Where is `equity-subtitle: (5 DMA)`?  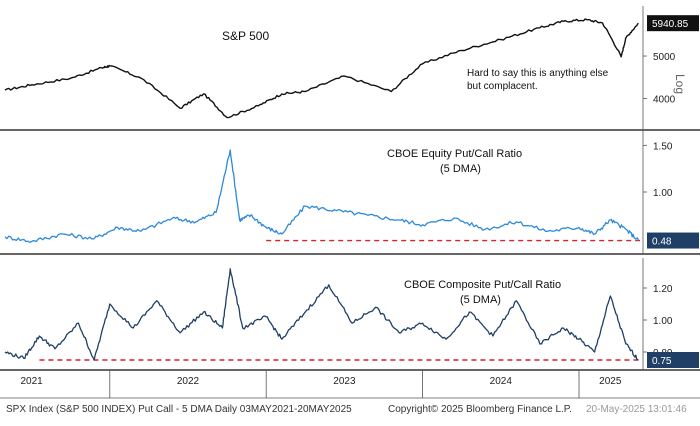
equity-subtitle: (5 DMA) is located at coordinates (460, 169).